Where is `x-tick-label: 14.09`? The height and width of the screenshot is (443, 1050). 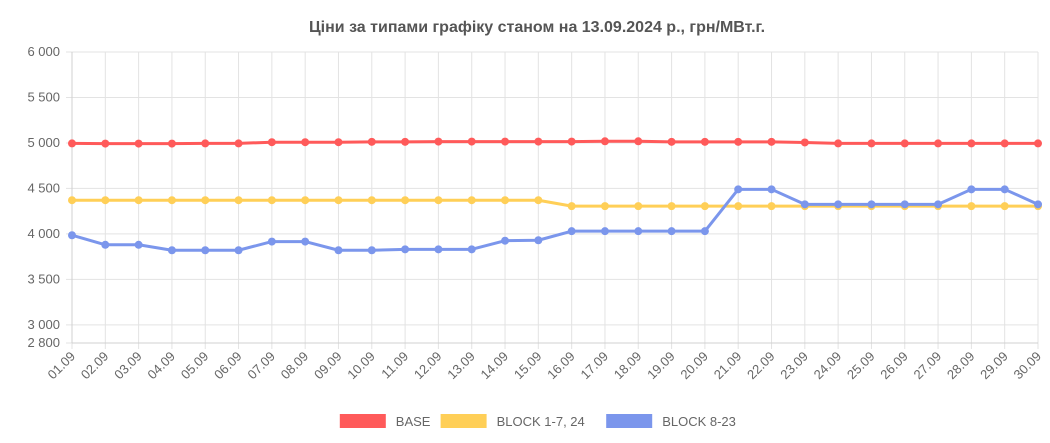
x-tick-label: 14.09 is located at coordinates (495, 366).